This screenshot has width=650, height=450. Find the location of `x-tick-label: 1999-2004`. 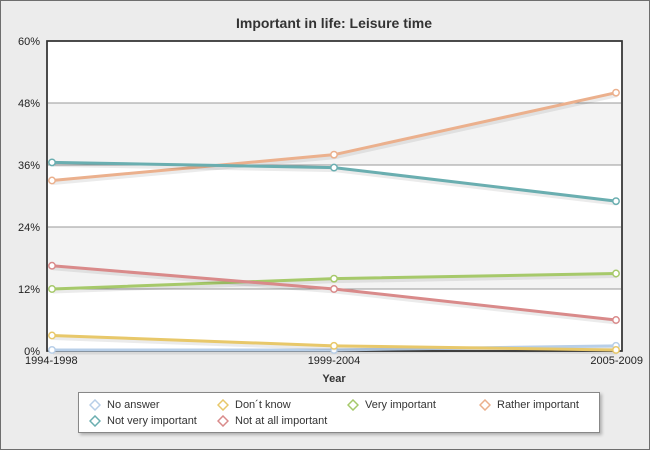

x-tick-label: 1999-2004 is located at coordinates (334, 361).